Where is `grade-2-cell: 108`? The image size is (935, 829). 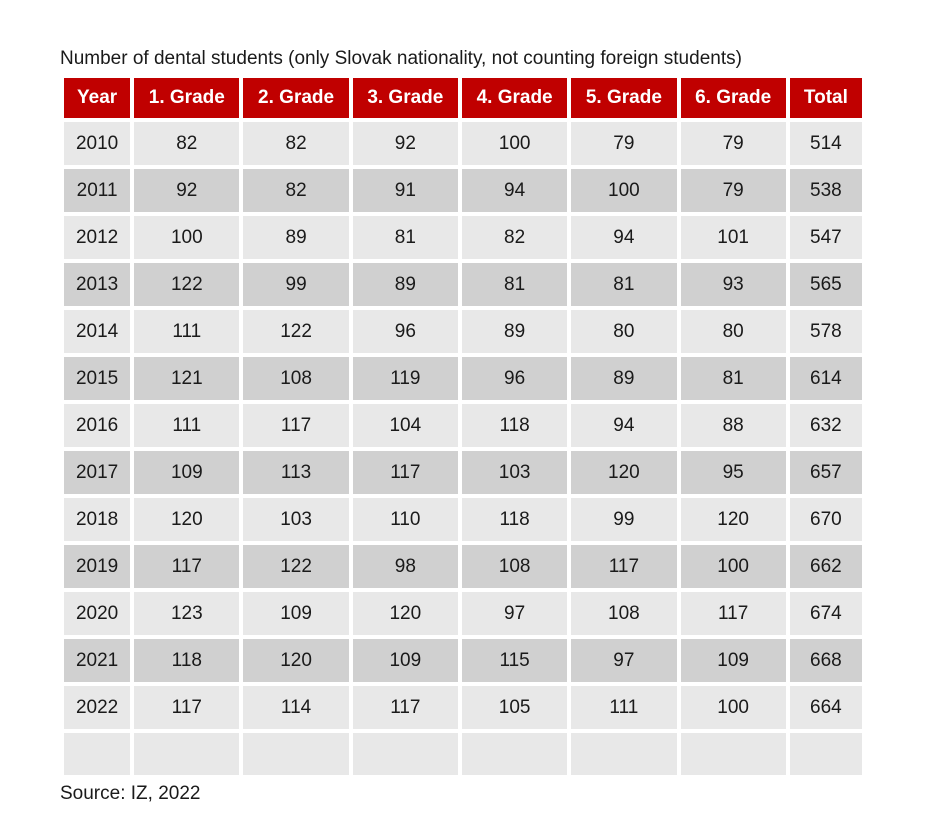
grade-2-cell: 108 is located at coordinates (296, 378).